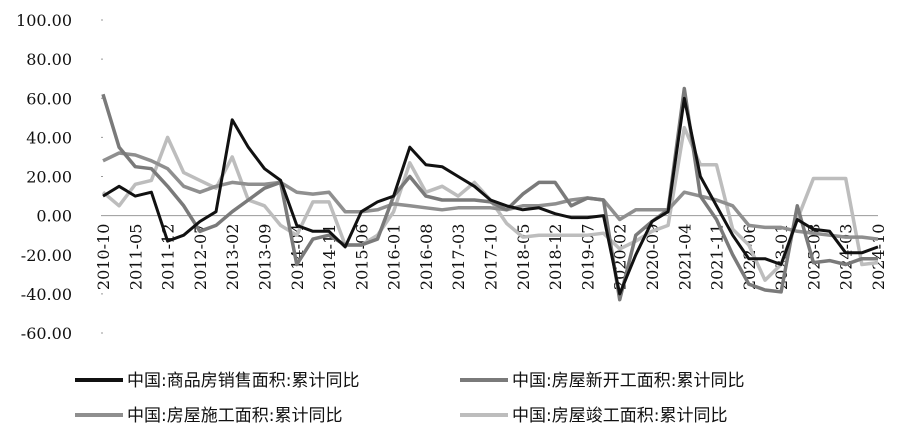 The width and height of the screenshot is (900, 441). I want to click on y-tick-label: -60.00, so click(46, 333).